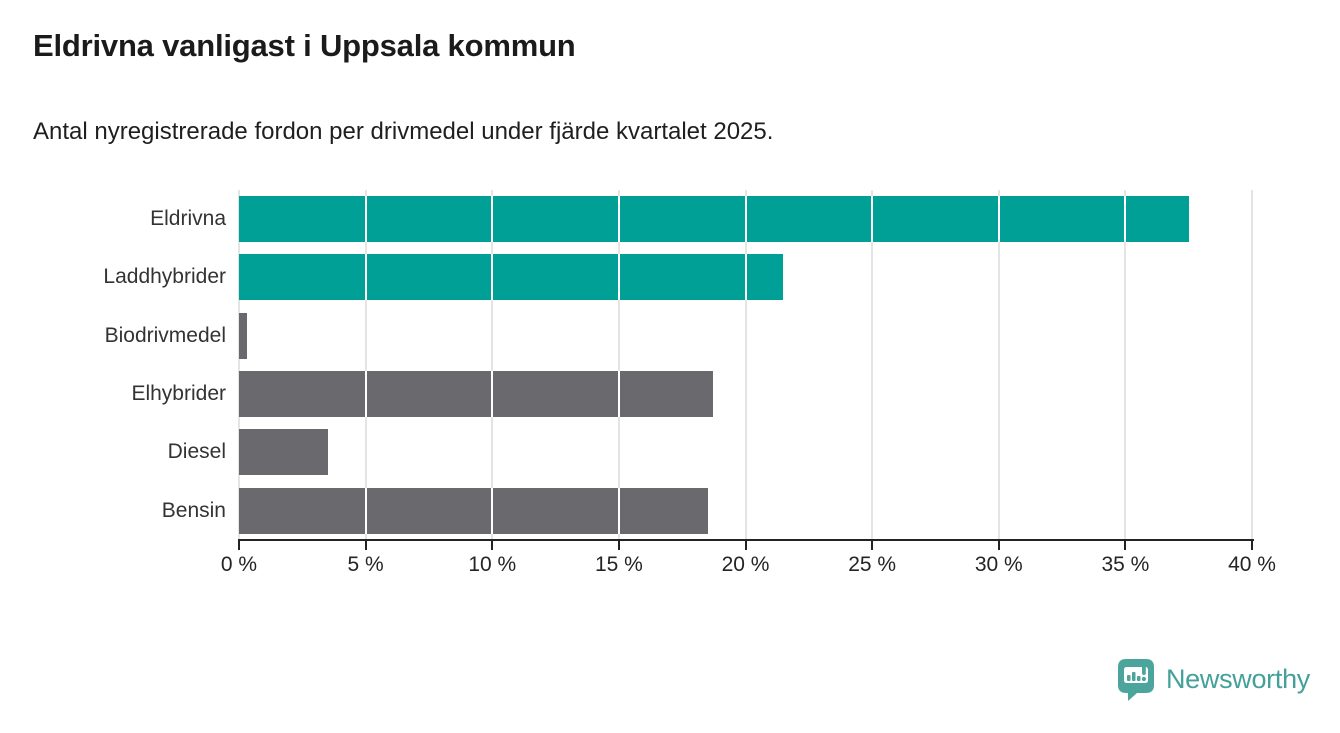  I want to click on category-label-elhybrider: Elhybrider, so click(178, 394).